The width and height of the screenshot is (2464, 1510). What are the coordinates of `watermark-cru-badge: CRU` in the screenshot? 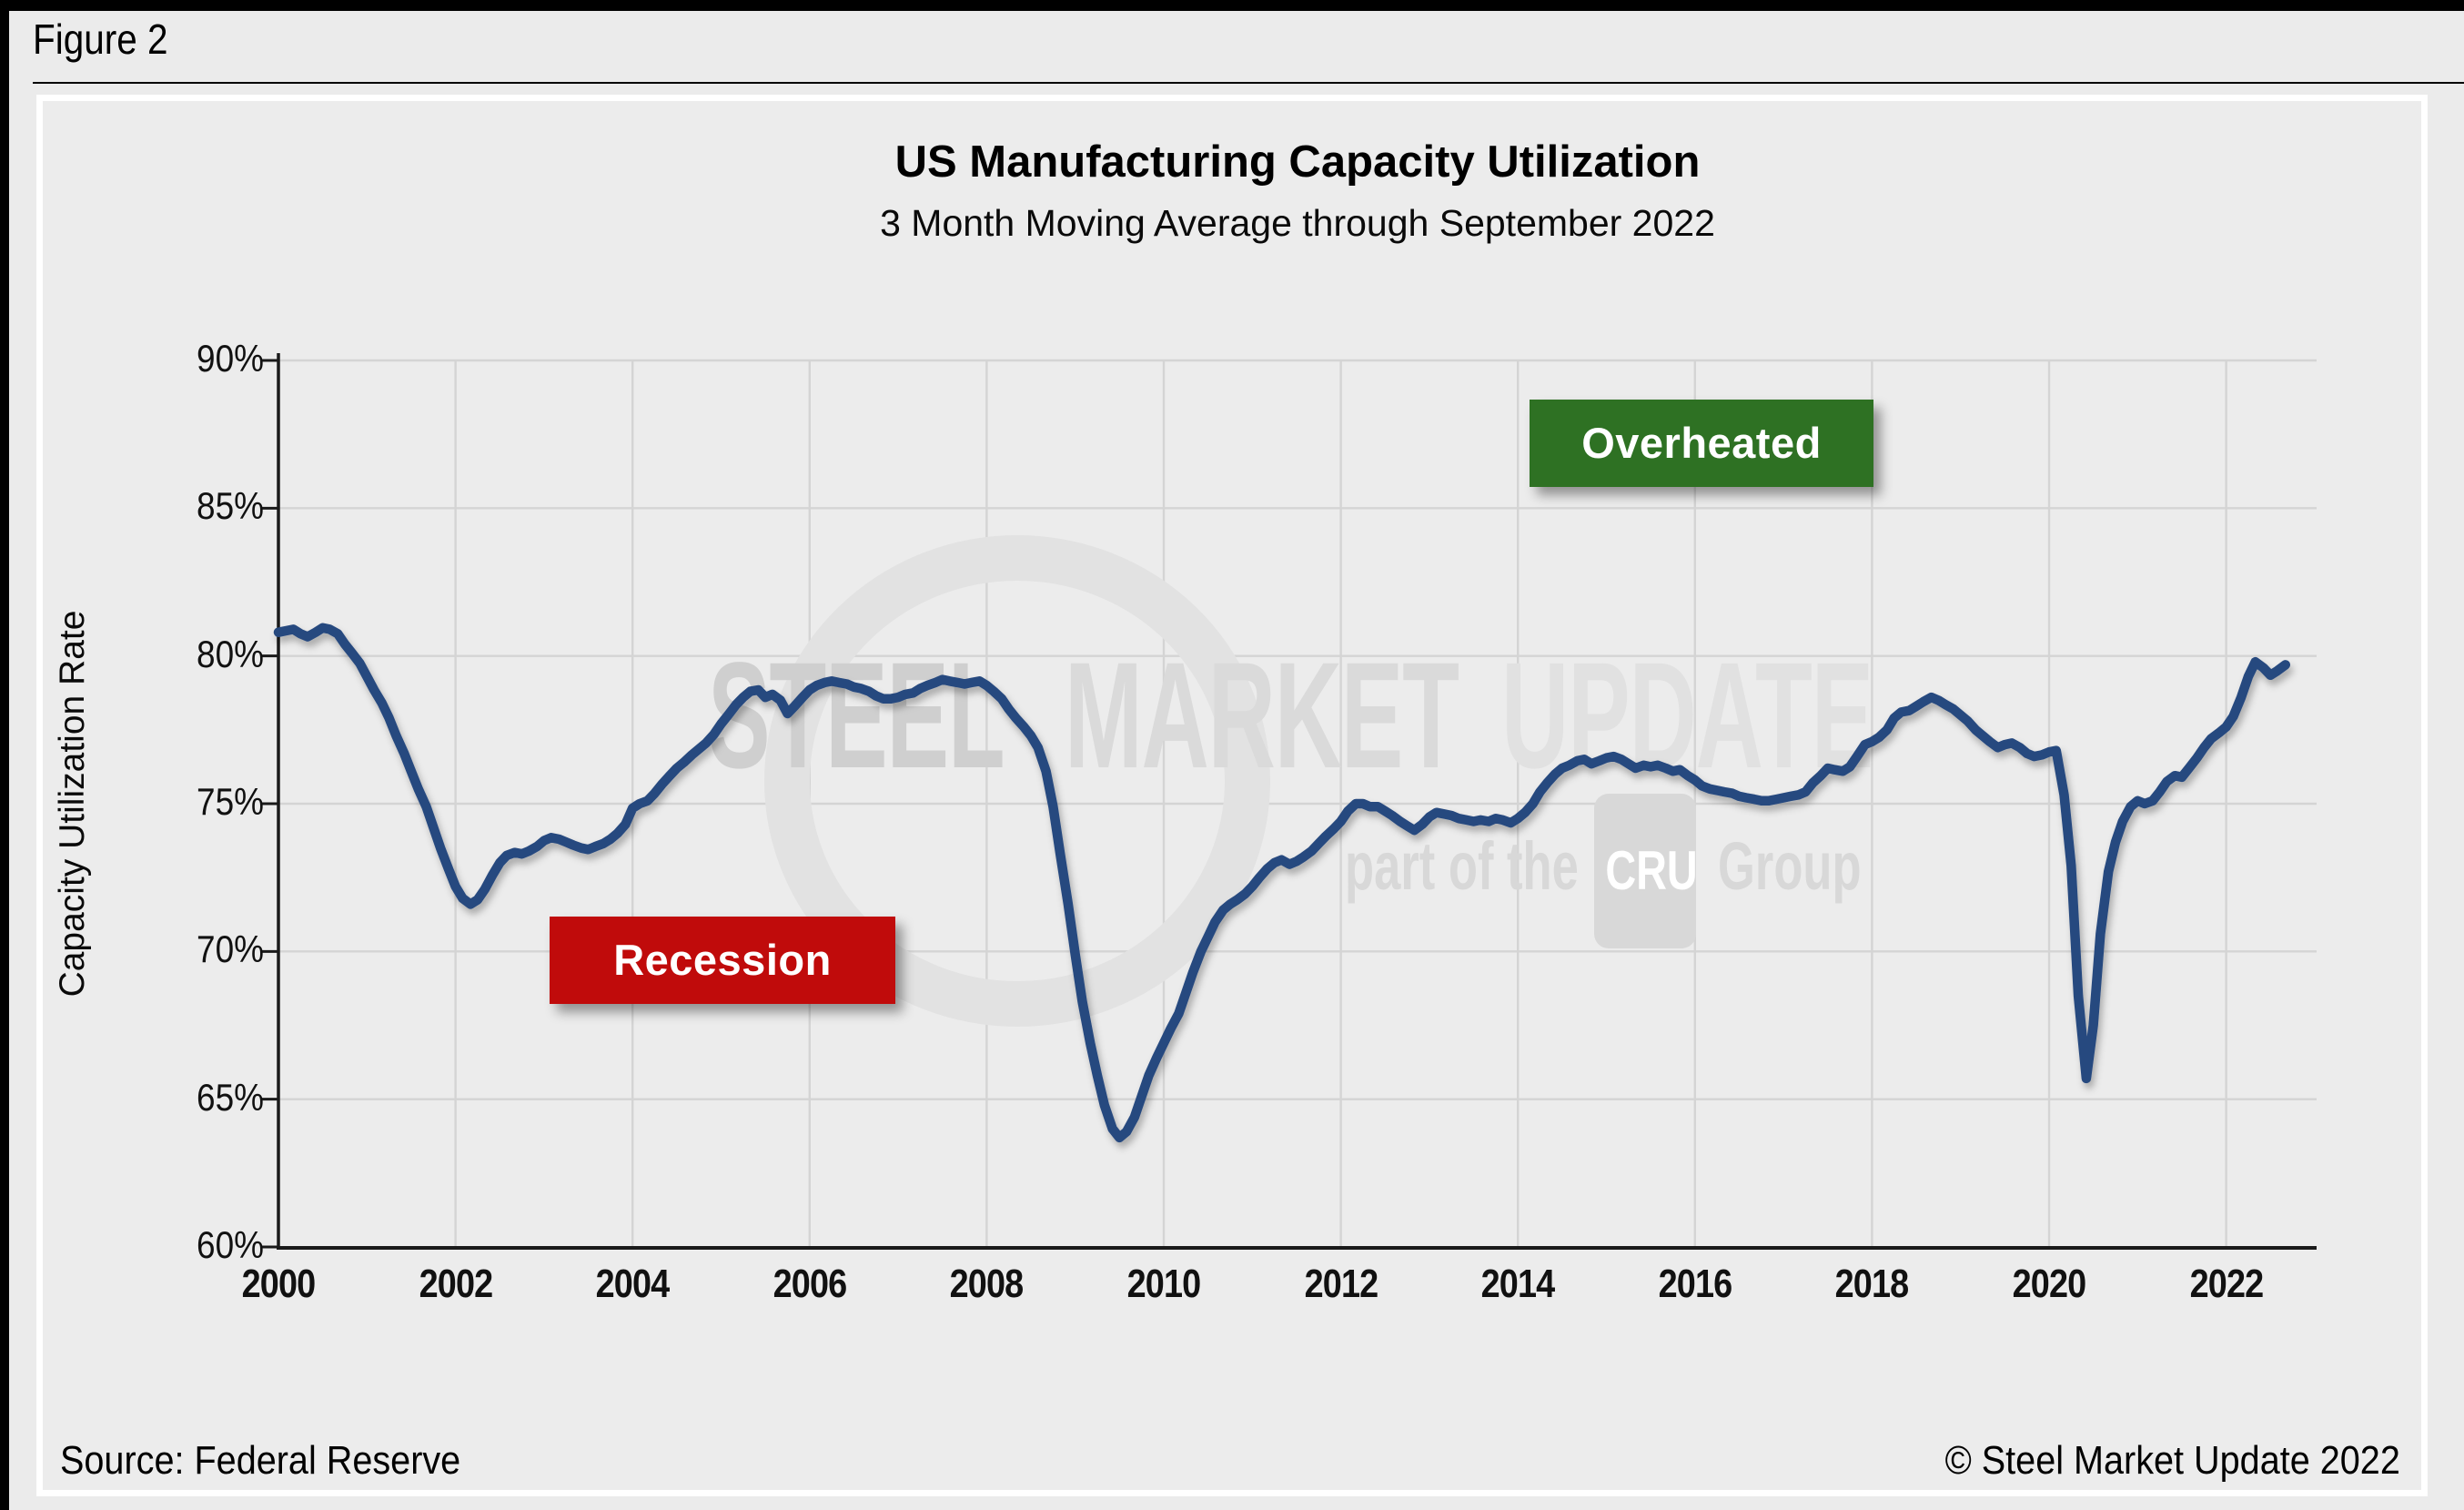 It's located at (1646, 871).